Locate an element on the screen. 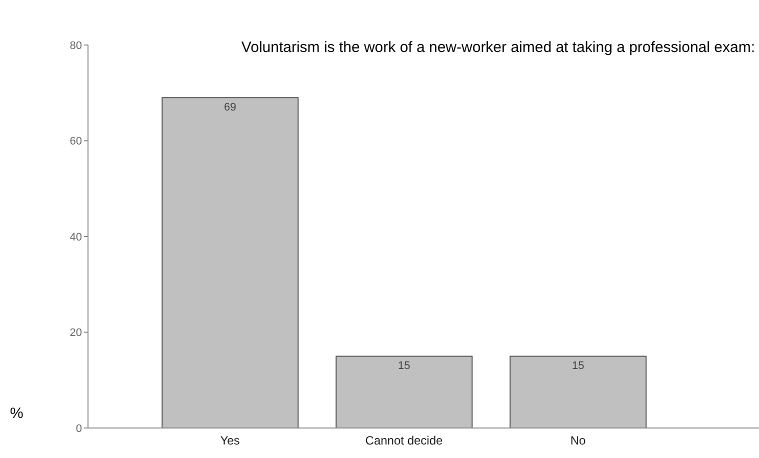  y-tick-label: 20 is located at coordinates (76, 333).